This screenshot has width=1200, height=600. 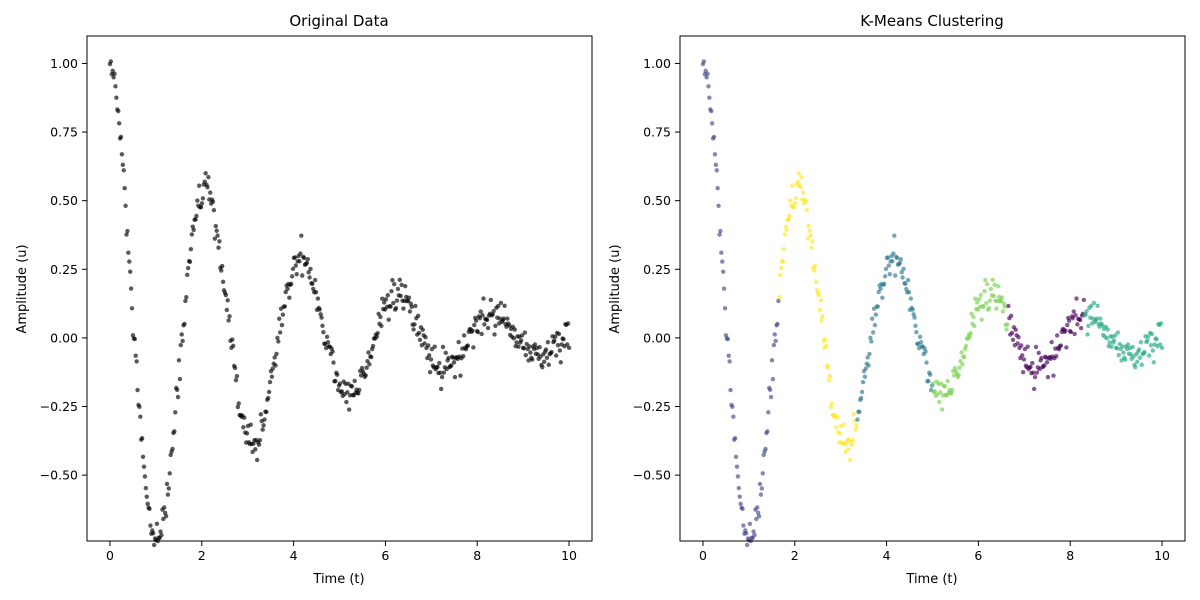 What do you see at coordinates (110, 555) in the screenshot?
I see `x-tick-label: 0` at bounding box center [110, 555].